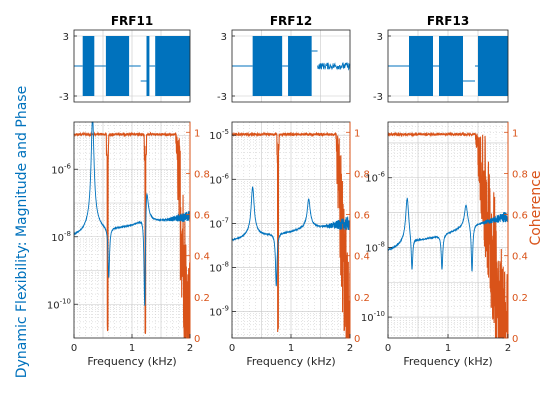  What do you see at coordinates (22, 232) in the screenshot?
I see `left-axis-label: Dynamic Flexibility: Magnitude and Phase` at bounding box center [22, 232].